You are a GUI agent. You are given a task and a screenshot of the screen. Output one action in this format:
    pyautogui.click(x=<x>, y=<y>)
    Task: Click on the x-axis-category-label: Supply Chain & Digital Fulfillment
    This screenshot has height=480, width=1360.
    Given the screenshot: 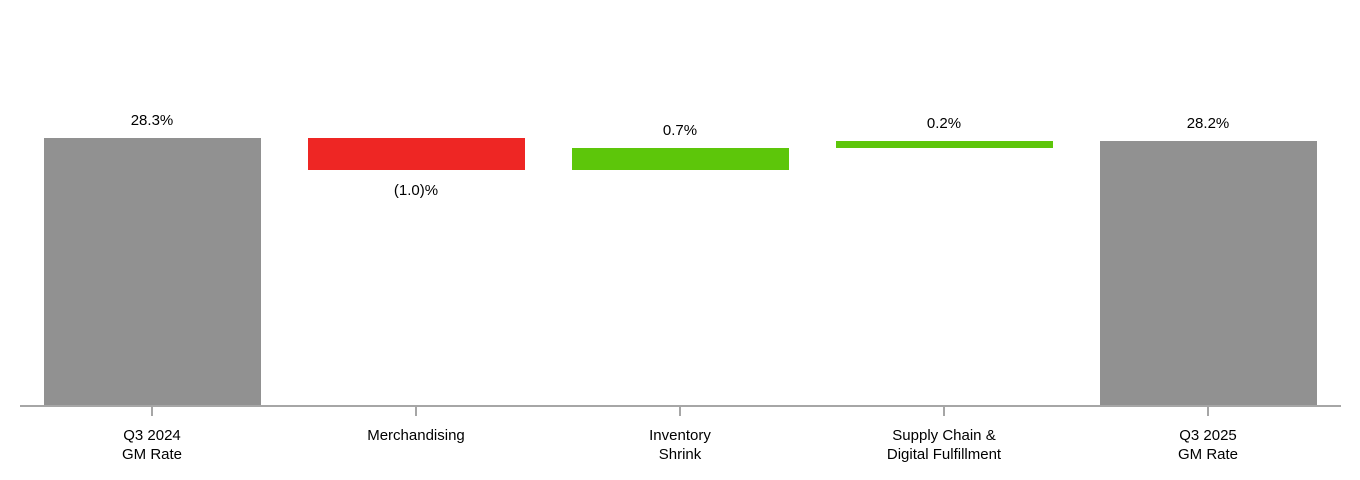 What is the action you would take?
    pyautogui.click(x=944, y=445)
    